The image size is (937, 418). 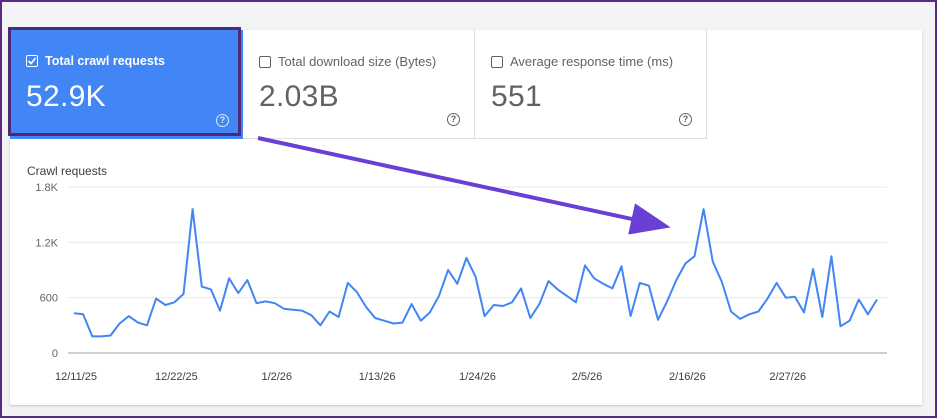 I want to click on x-tick-label: 2/16/26, so click(x=687, y=377).